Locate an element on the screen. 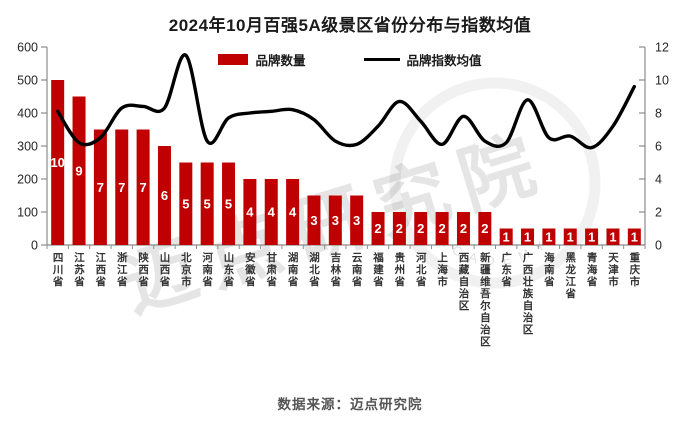 The width and height of the screenshot is (700, 425). bar-江苏省 is located at coordinates (79, 170).